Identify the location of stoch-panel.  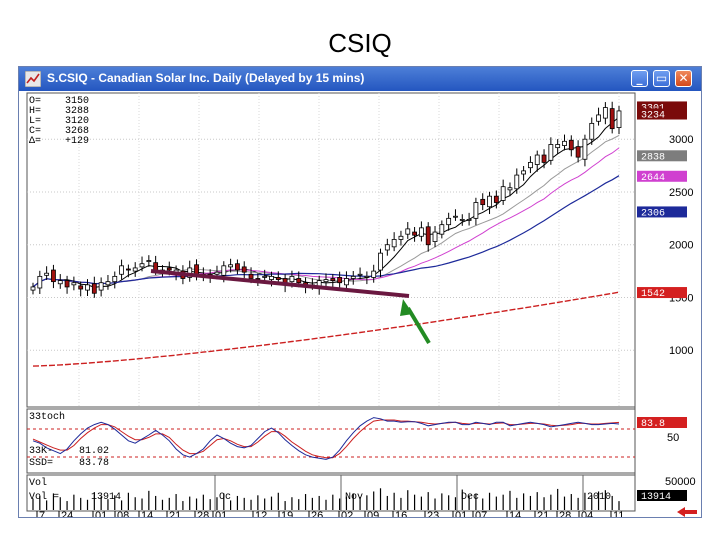
(331, 441).